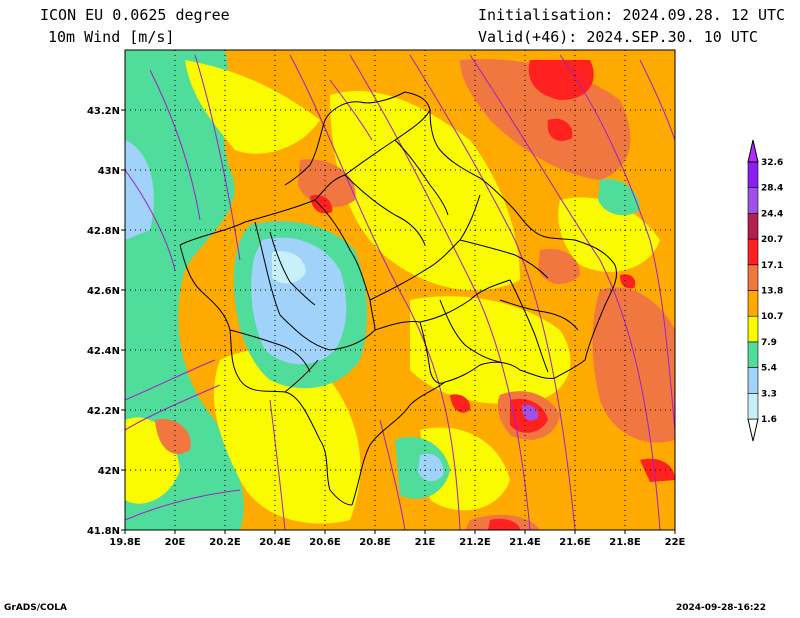 The width and height of the screenshot is (800, 618). I want to click on y-tick-label: 41.8N, so click(103, 531).